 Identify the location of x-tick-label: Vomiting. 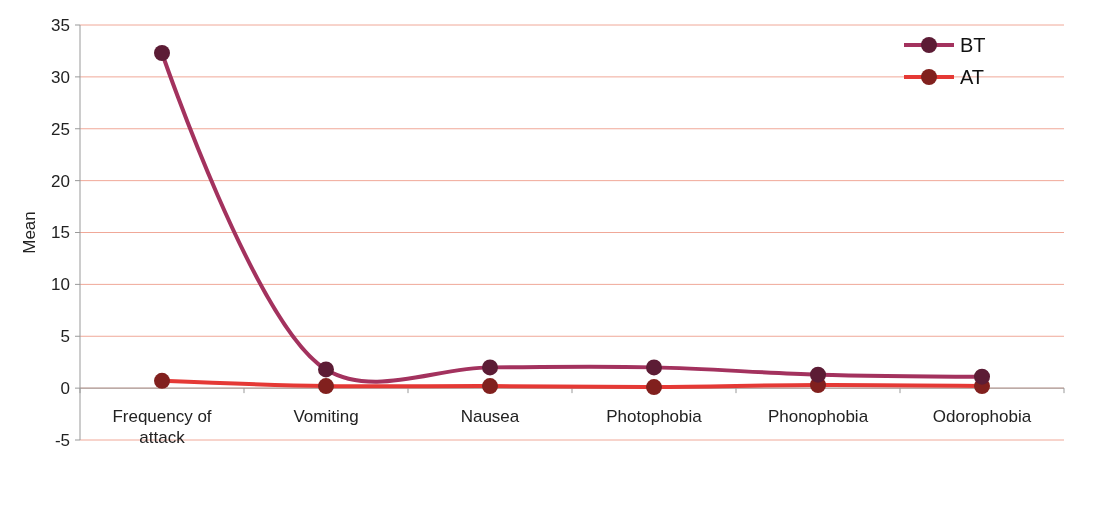
(326, 417).